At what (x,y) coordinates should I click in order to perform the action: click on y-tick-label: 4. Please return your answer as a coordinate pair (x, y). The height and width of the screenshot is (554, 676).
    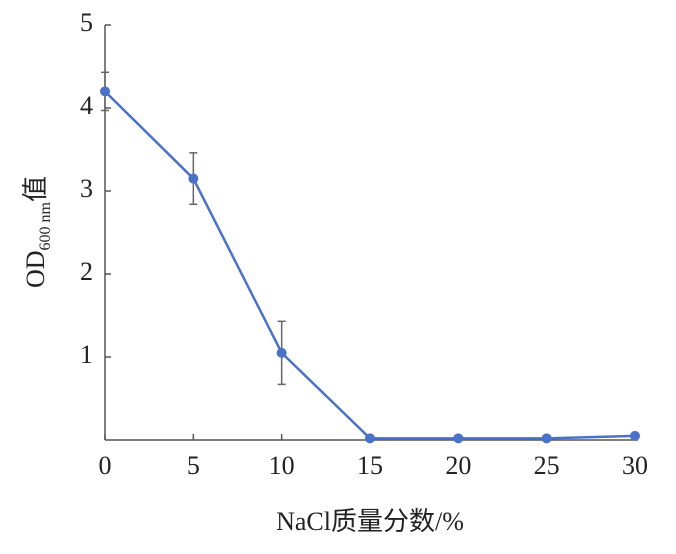
    Looking at the image, I should click on (86, 105).